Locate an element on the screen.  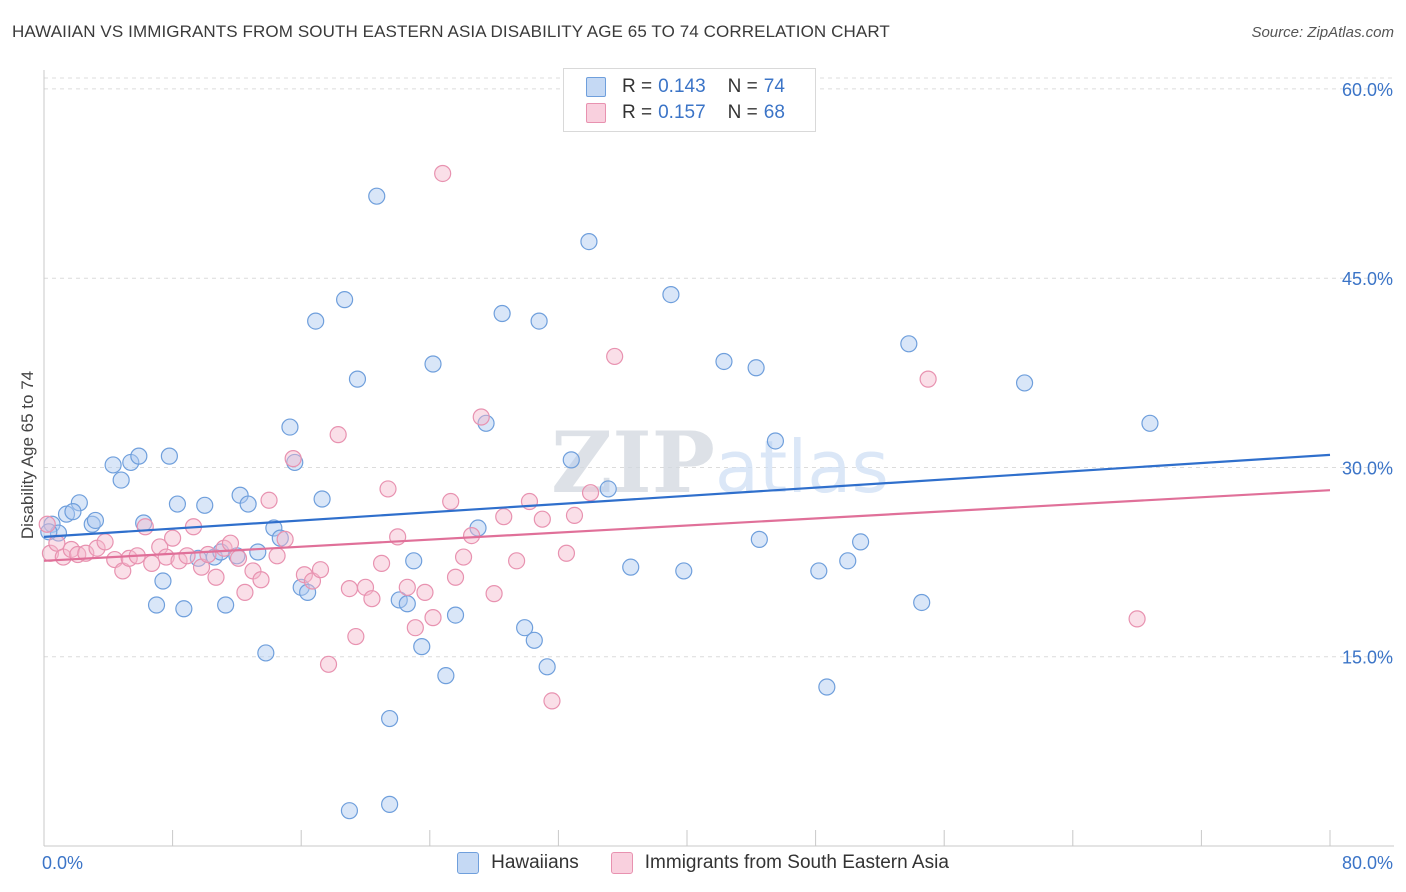
series-legend-hawaiians: Hawaiians is located at coordinates (518, 863).